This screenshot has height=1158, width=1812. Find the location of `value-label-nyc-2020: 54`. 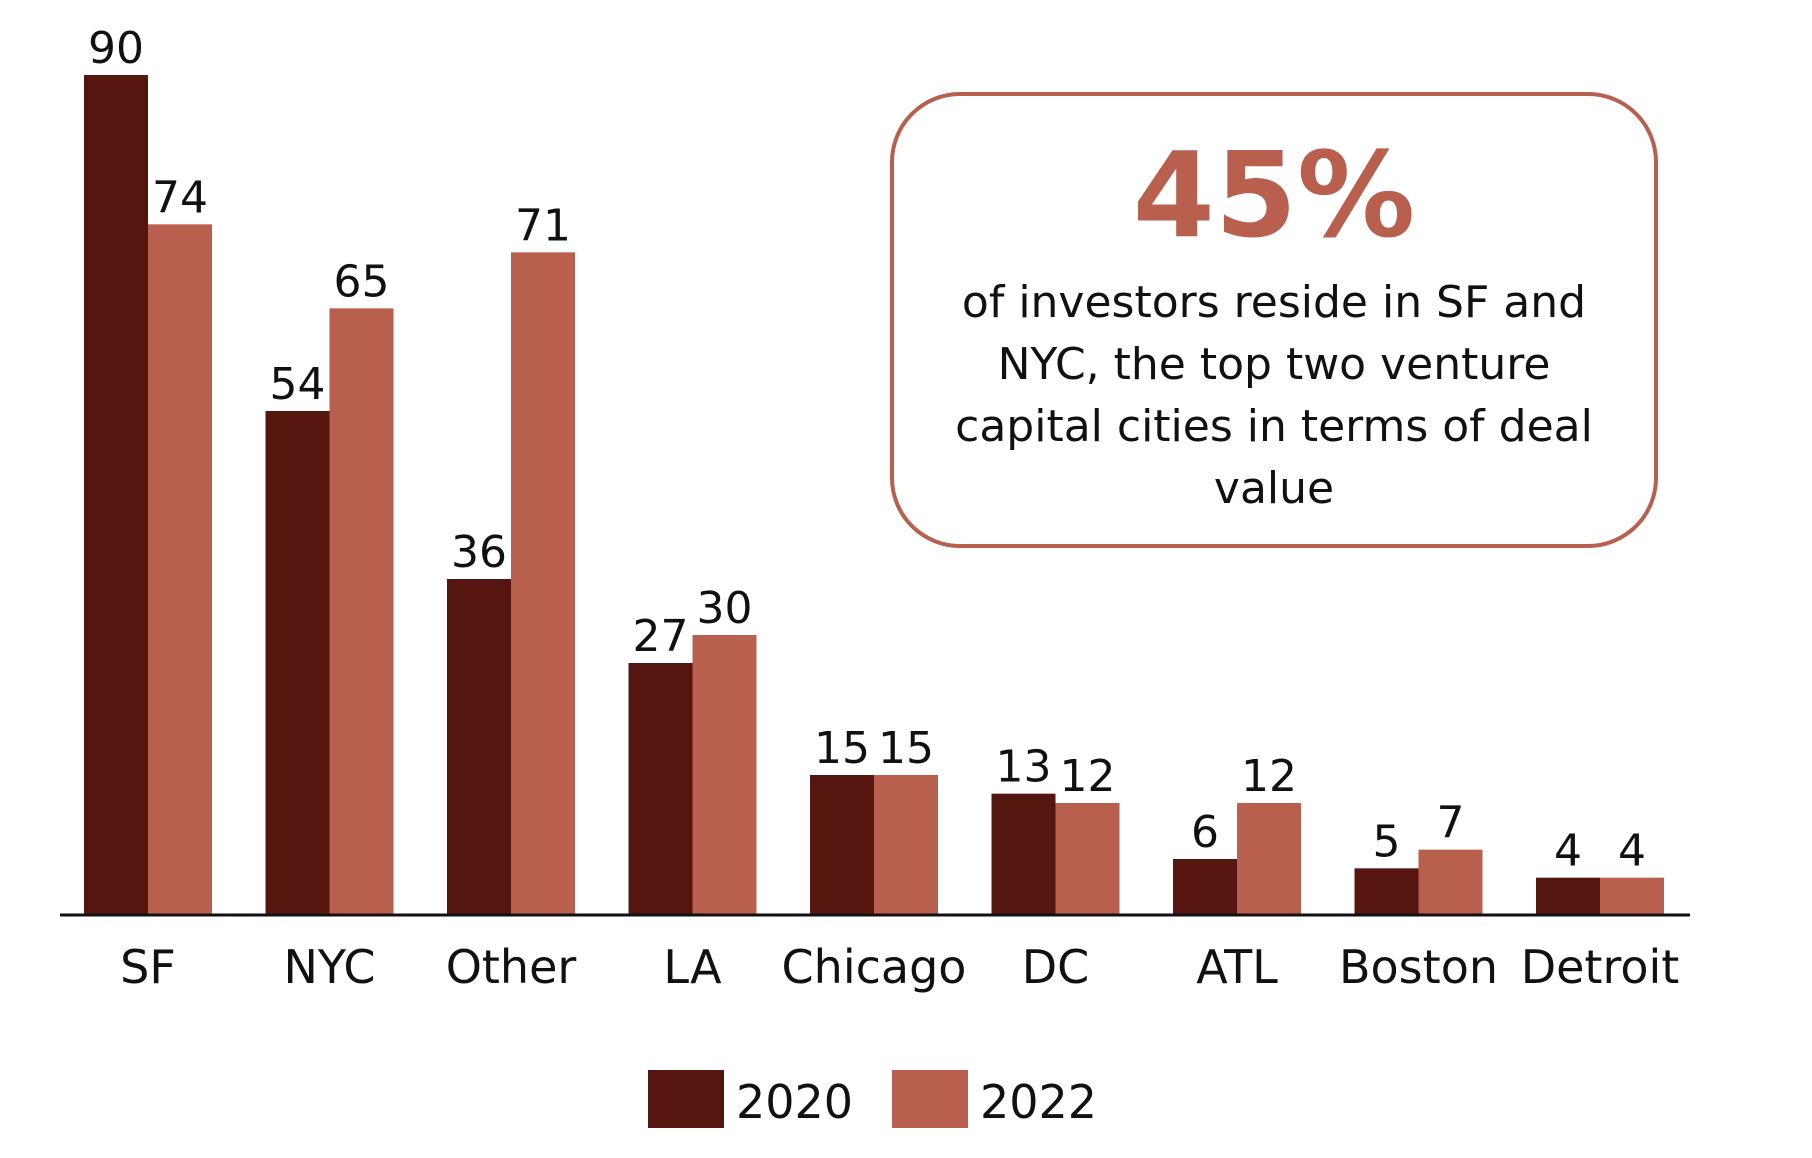

value-label-nyc-2020: 54 is located at coordinates (298, 384).